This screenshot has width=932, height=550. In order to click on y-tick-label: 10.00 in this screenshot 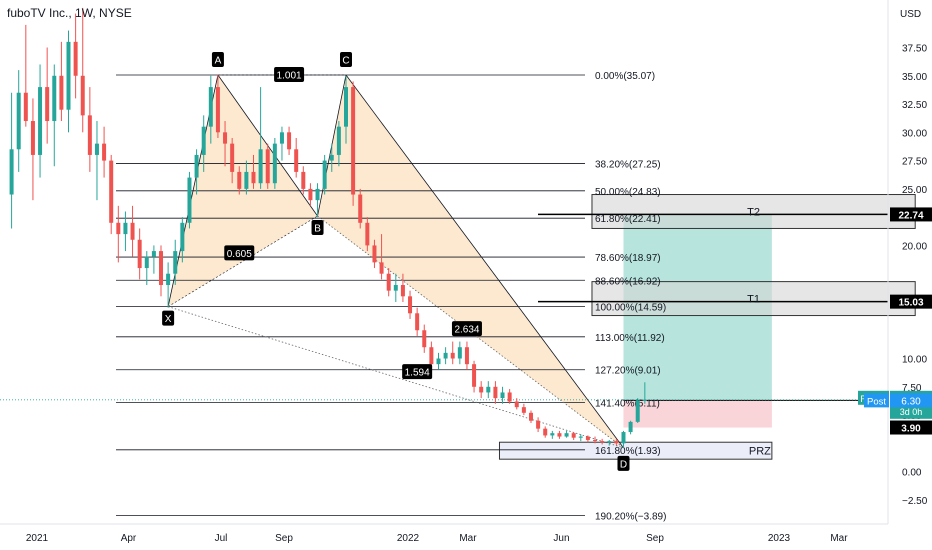, I will do `click(914, 360)`.